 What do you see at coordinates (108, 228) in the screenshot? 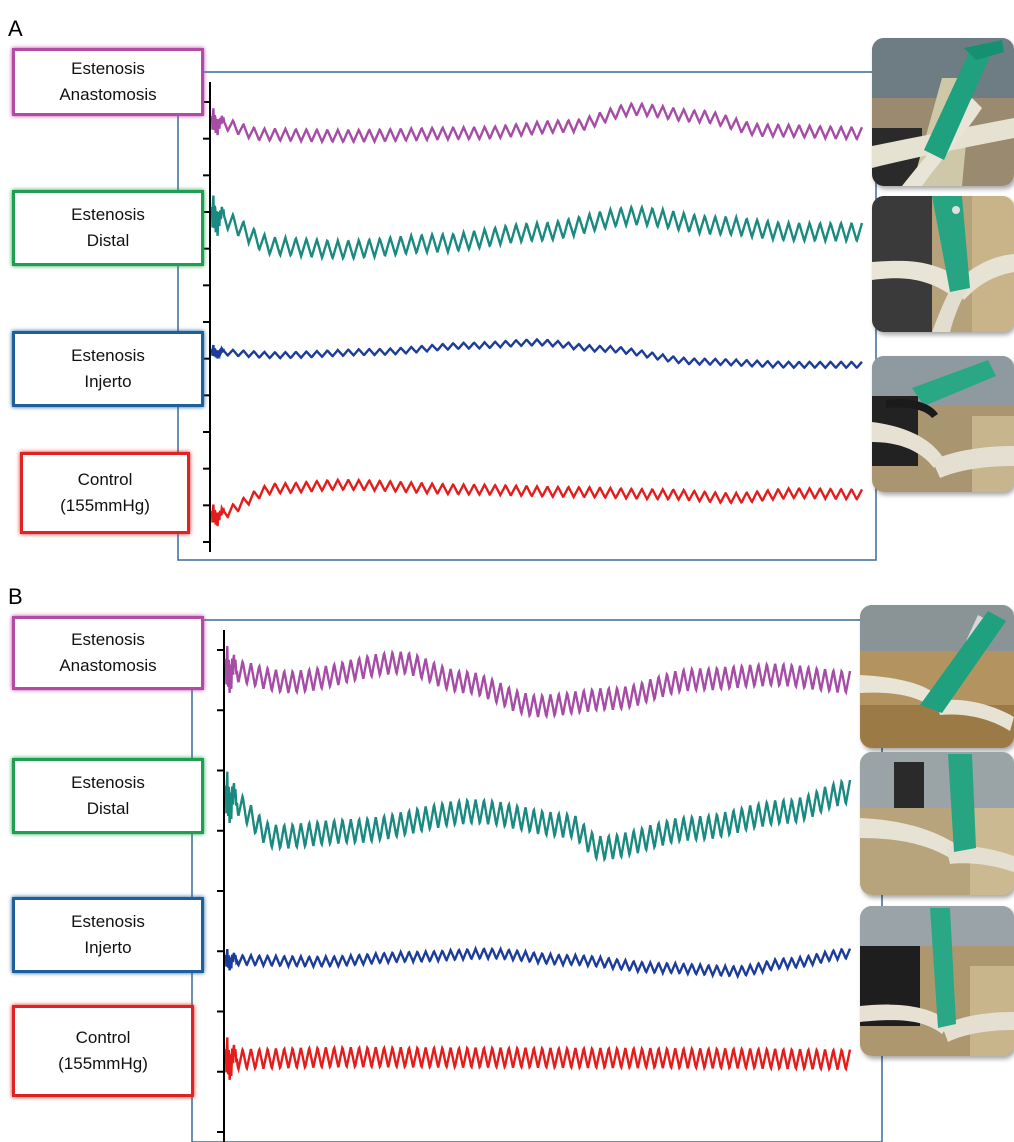
I see `label-a-distal: Estenosis Distal` at bounding box center [108, 228].